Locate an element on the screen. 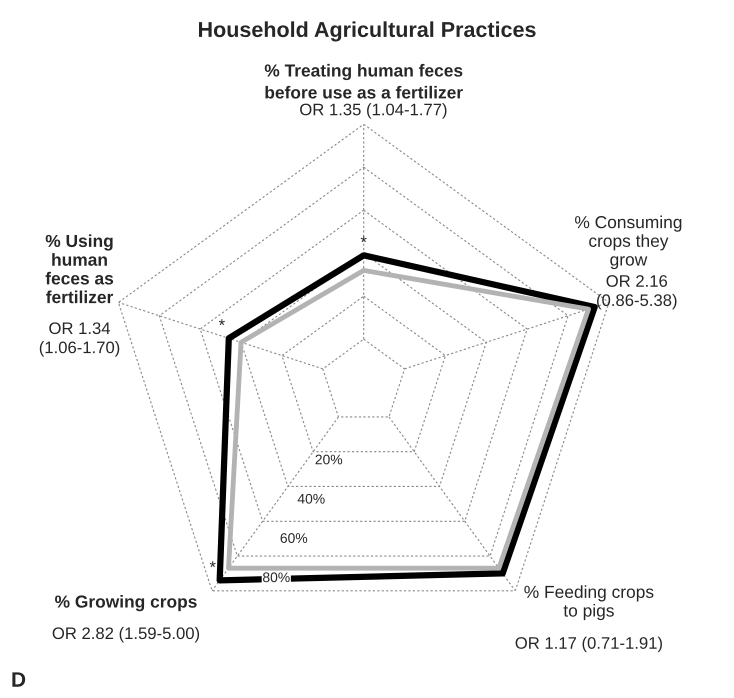  text: OR 1.17 (0.71-1.91) is located at coordinates (589, 644).